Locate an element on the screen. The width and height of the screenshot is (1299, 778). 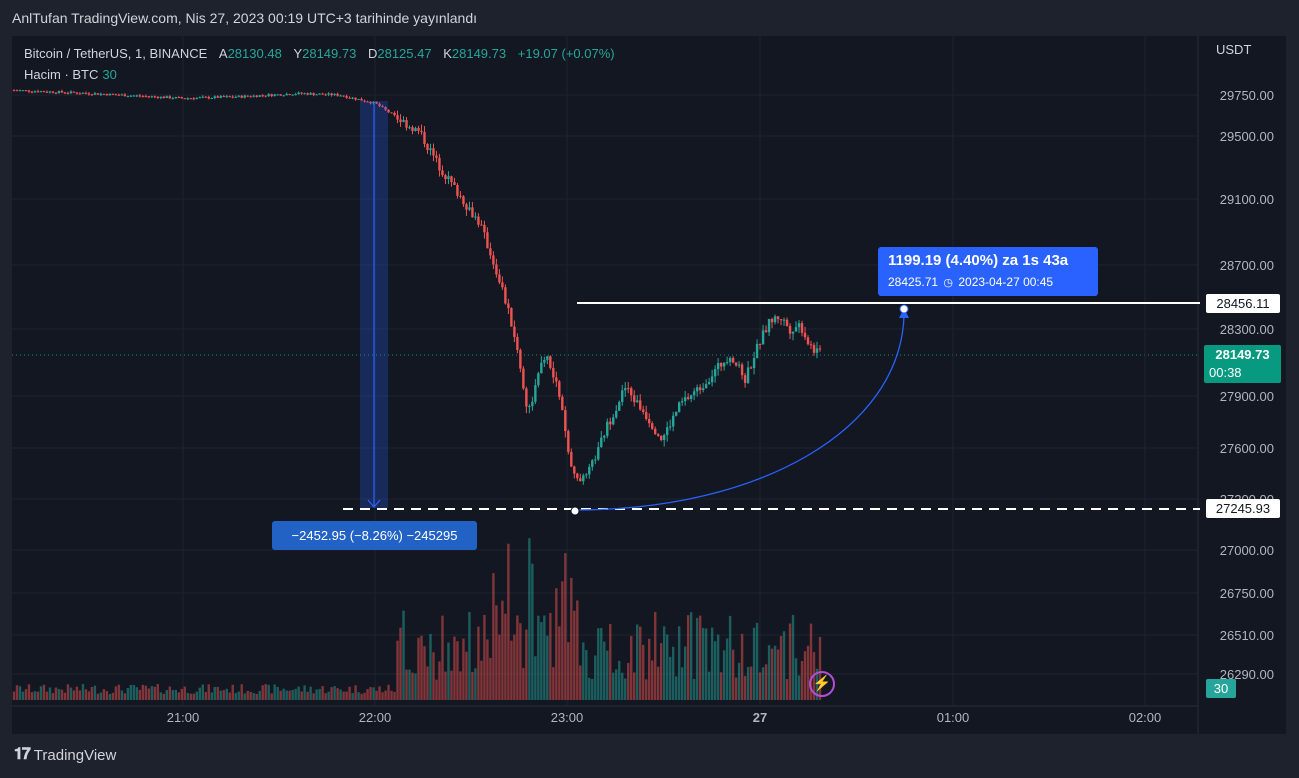
price-tick-label: 27600.00 is located at coordinates (1247, 448).